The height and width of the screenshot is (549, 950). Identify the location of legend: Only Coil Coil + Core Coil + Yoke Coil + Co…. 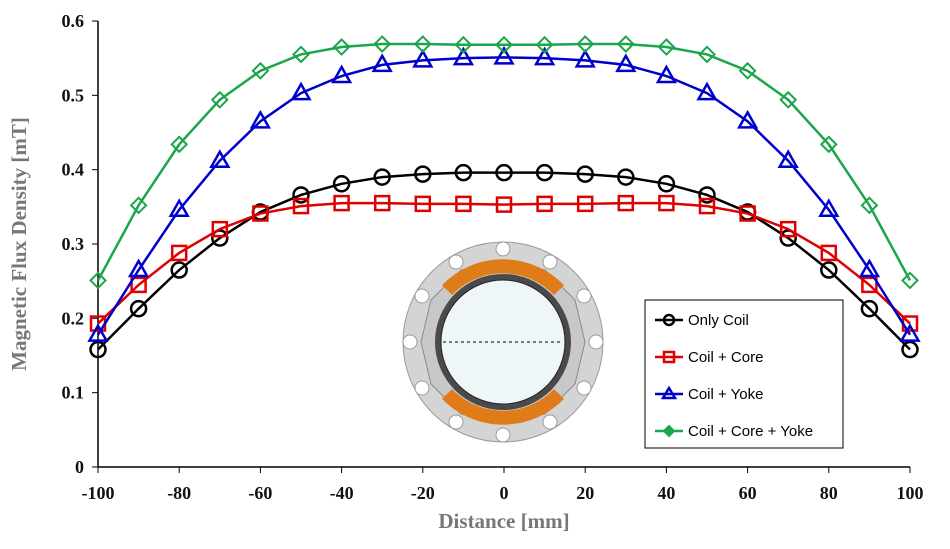
(744, 374).